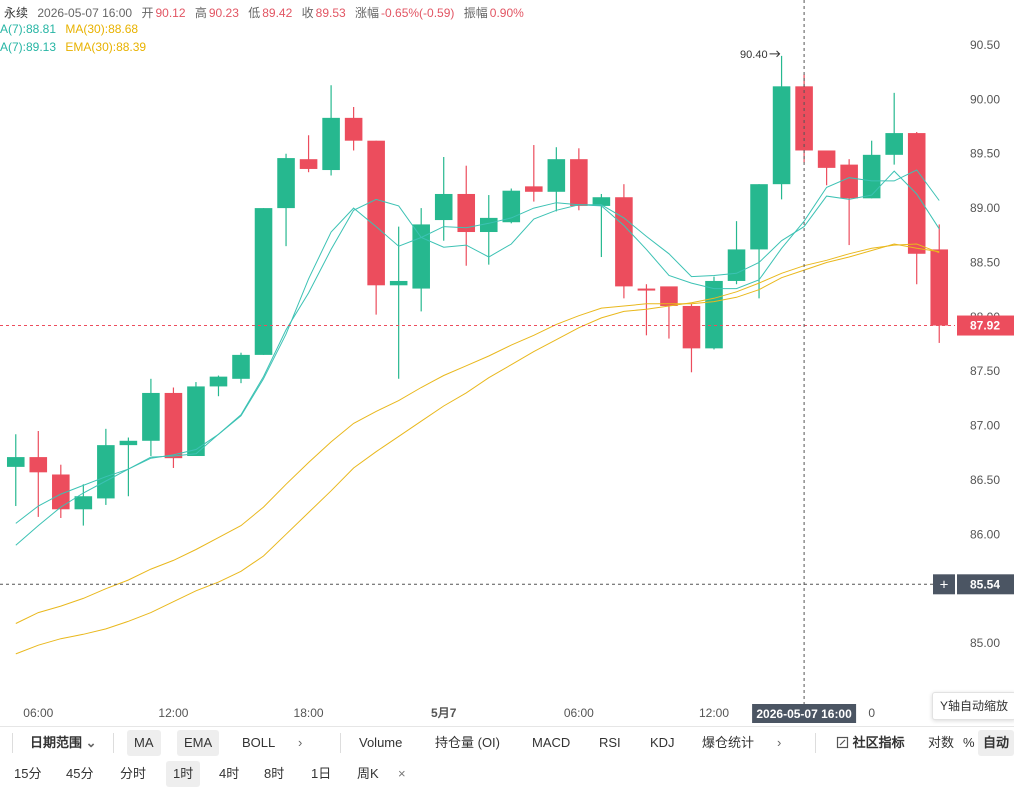  I want to click on interval-2-button: 45分, so click(80, 773).